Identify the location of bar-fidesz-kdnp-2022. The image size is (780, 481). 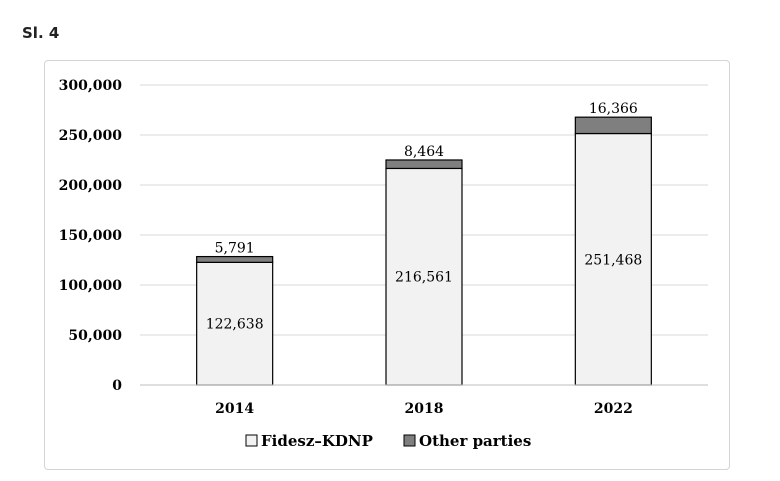
(613, 259).